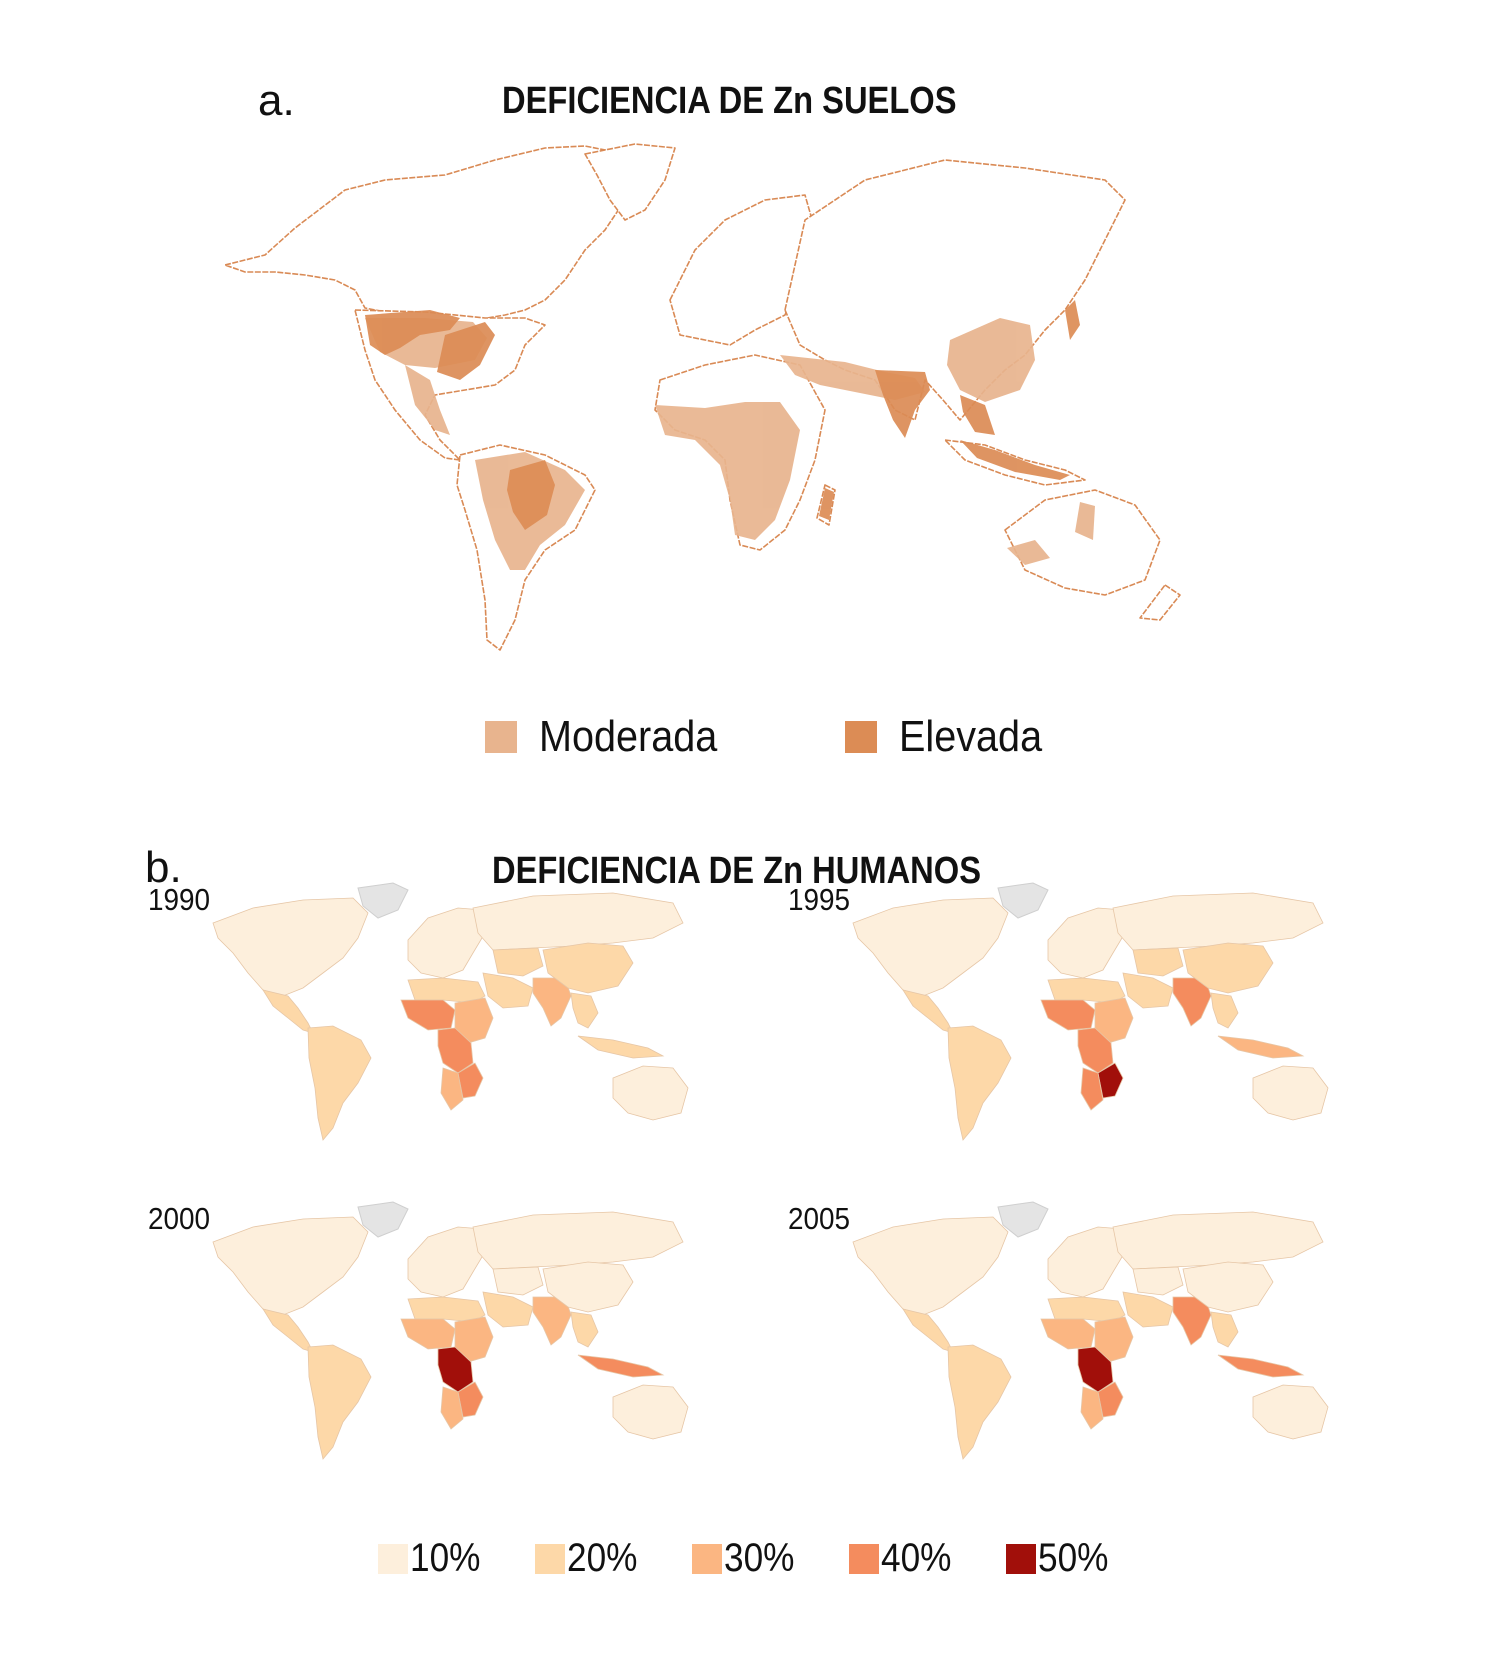 Image resolution: width=1500 pixels, height=1653 pixels. Describe the element at coordinates (602, 1558) in the screenshot. I see `legend-label: 20%` at that location.